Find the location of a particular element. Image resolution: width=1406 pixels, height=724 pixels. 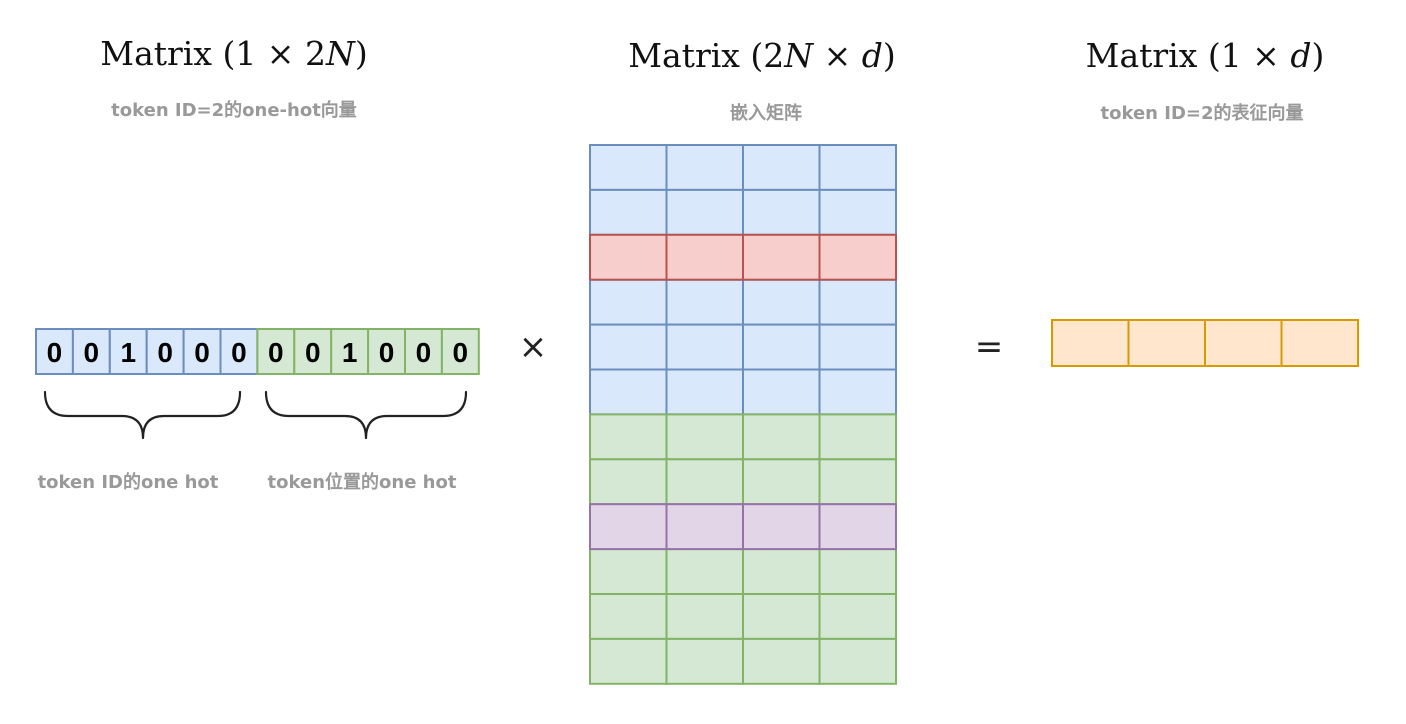

token-id-brace is located at coordinates (142, 415).